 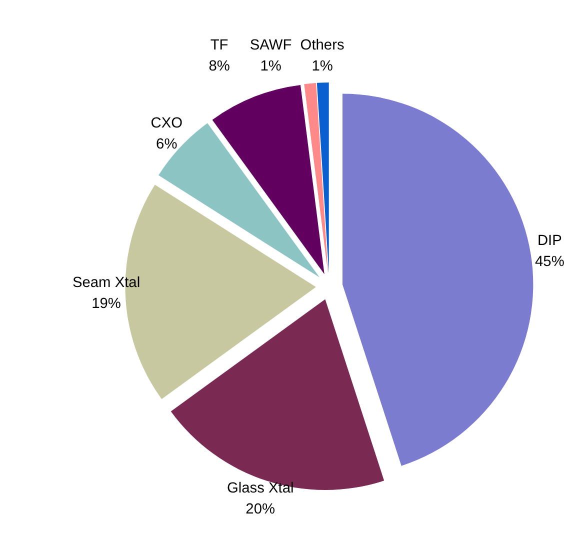 What do you see at coordinates (261, 509) in the screenshot?
I see `data-label: 20%` at bounding box center [261, 509].